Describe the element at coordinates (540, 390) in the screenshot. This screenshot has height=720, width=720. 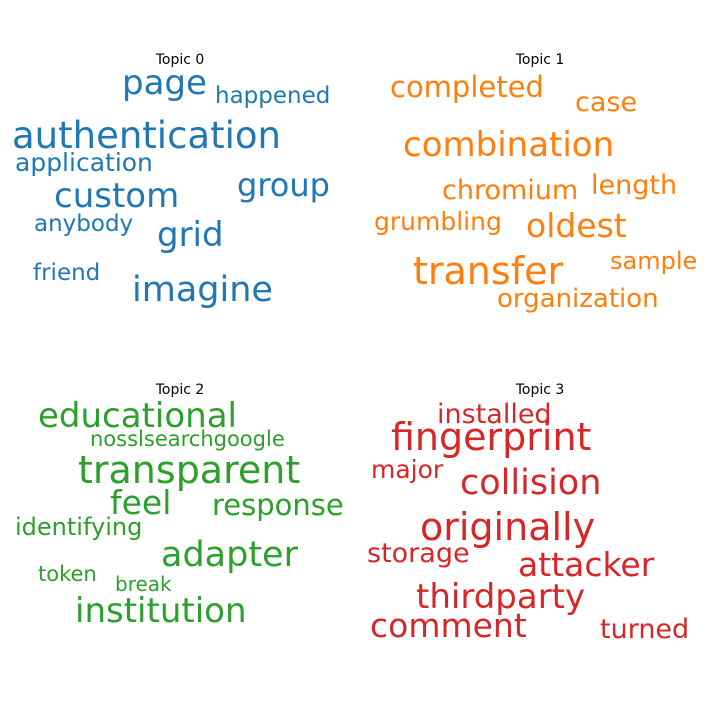
I see `topic-3-title: Topic 3` at that location.